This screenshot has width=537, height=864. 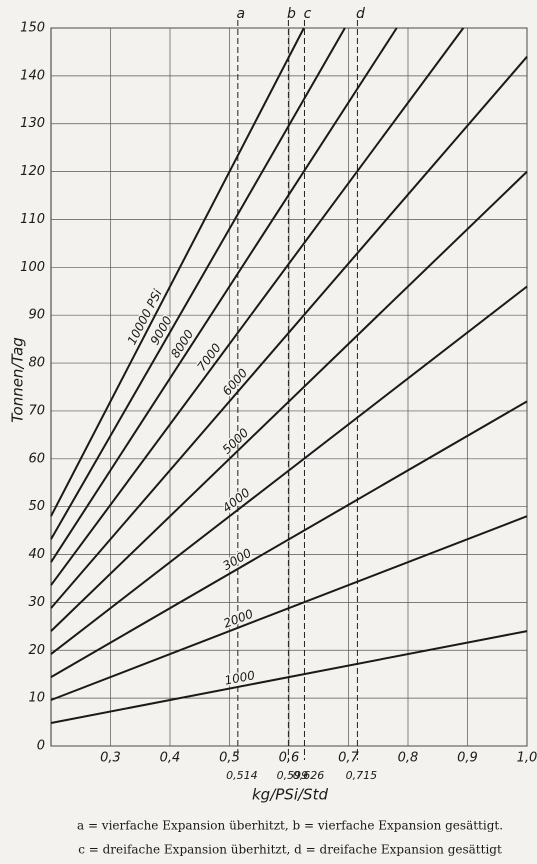 I want to click on x-tick-label: 0,4, so click(x=170, y=758).